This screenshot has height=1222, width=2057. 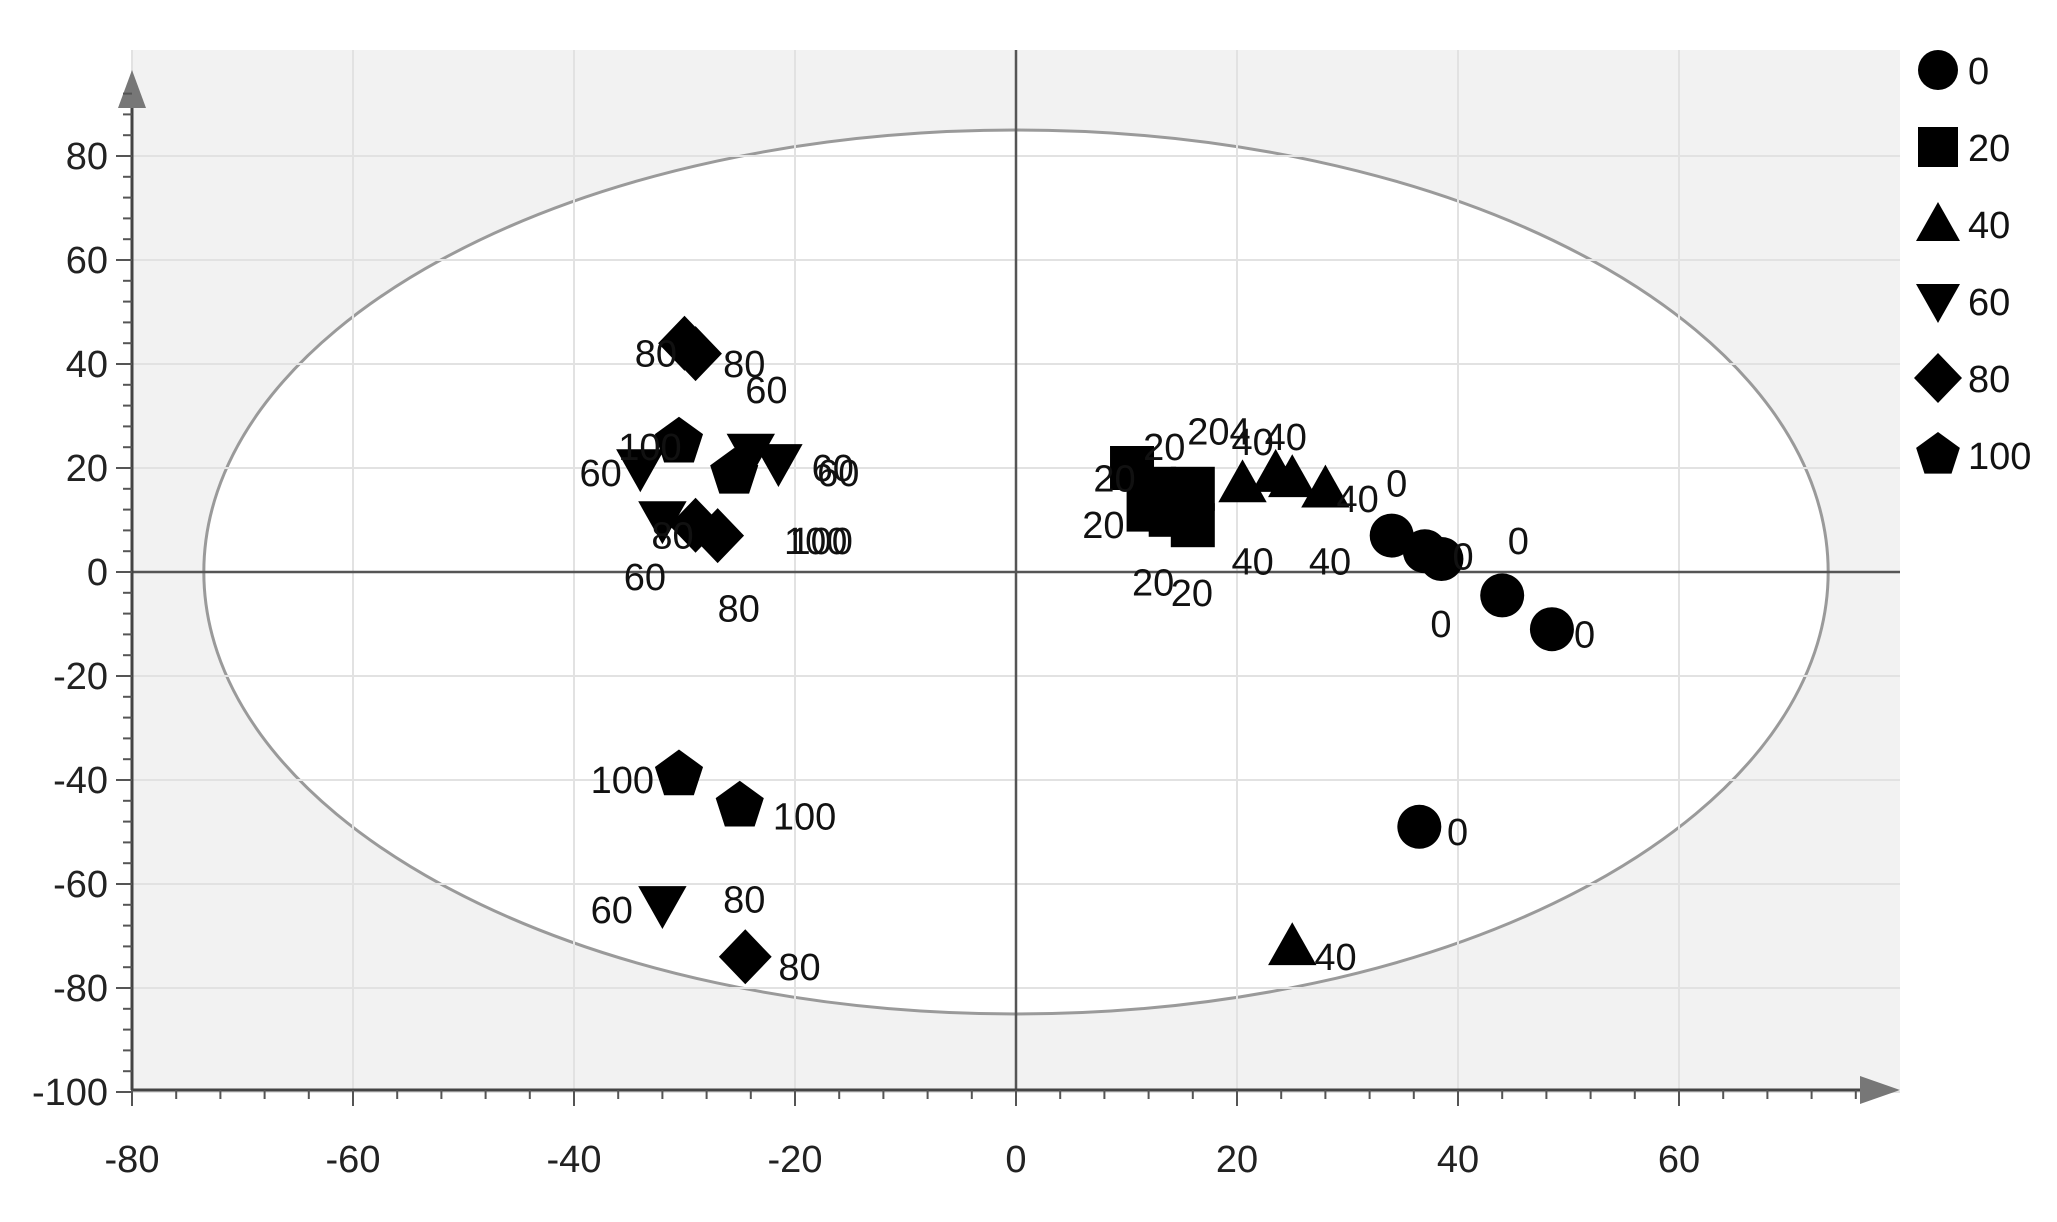 I want to click on x-tick-label: -40, so click(x=574, y=1160).